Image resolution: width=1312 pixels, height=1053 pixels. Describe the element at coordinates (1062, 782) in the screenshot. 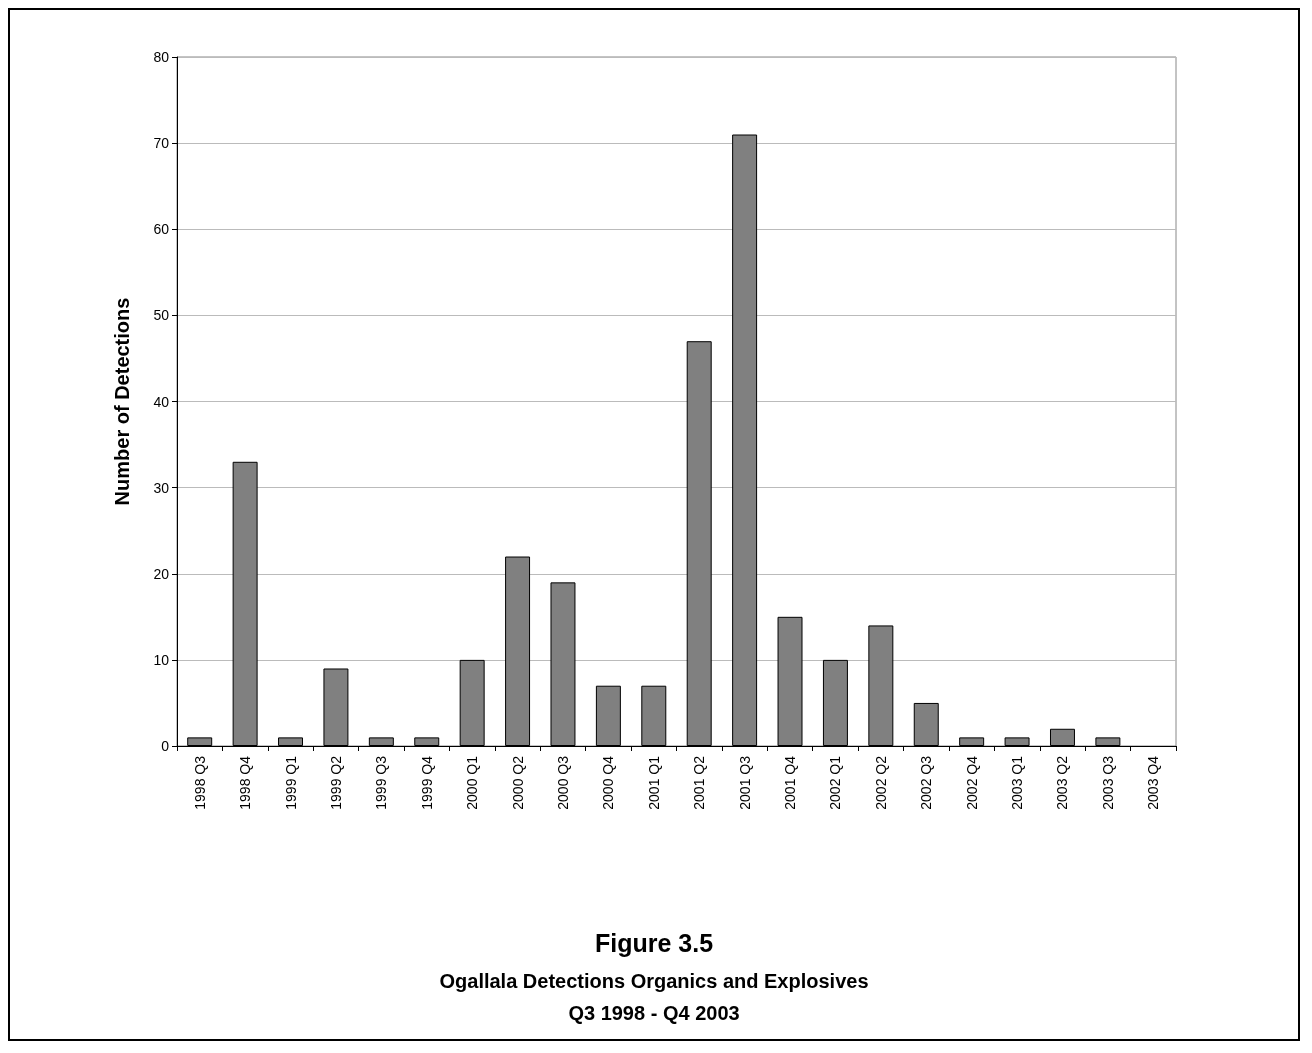

I see `x-tick-label: 2003 Q2` at that location.